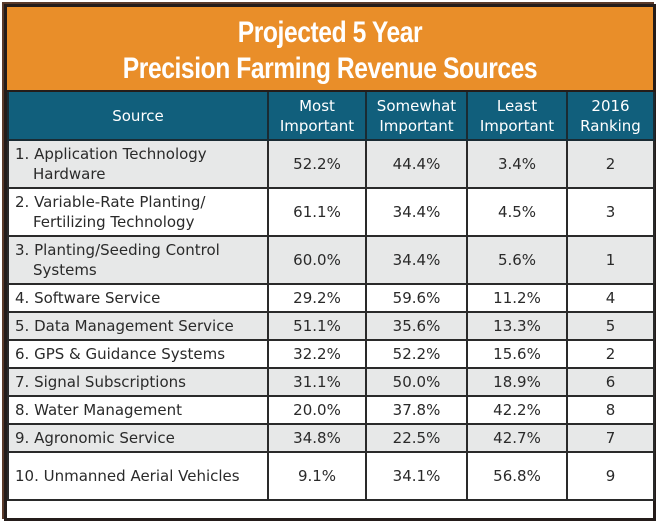 This screenshot has height=524, width=660. Describe the element at coordinates (517, 410) in the screenshot. I see `cell-least: 42.2%` at that location.